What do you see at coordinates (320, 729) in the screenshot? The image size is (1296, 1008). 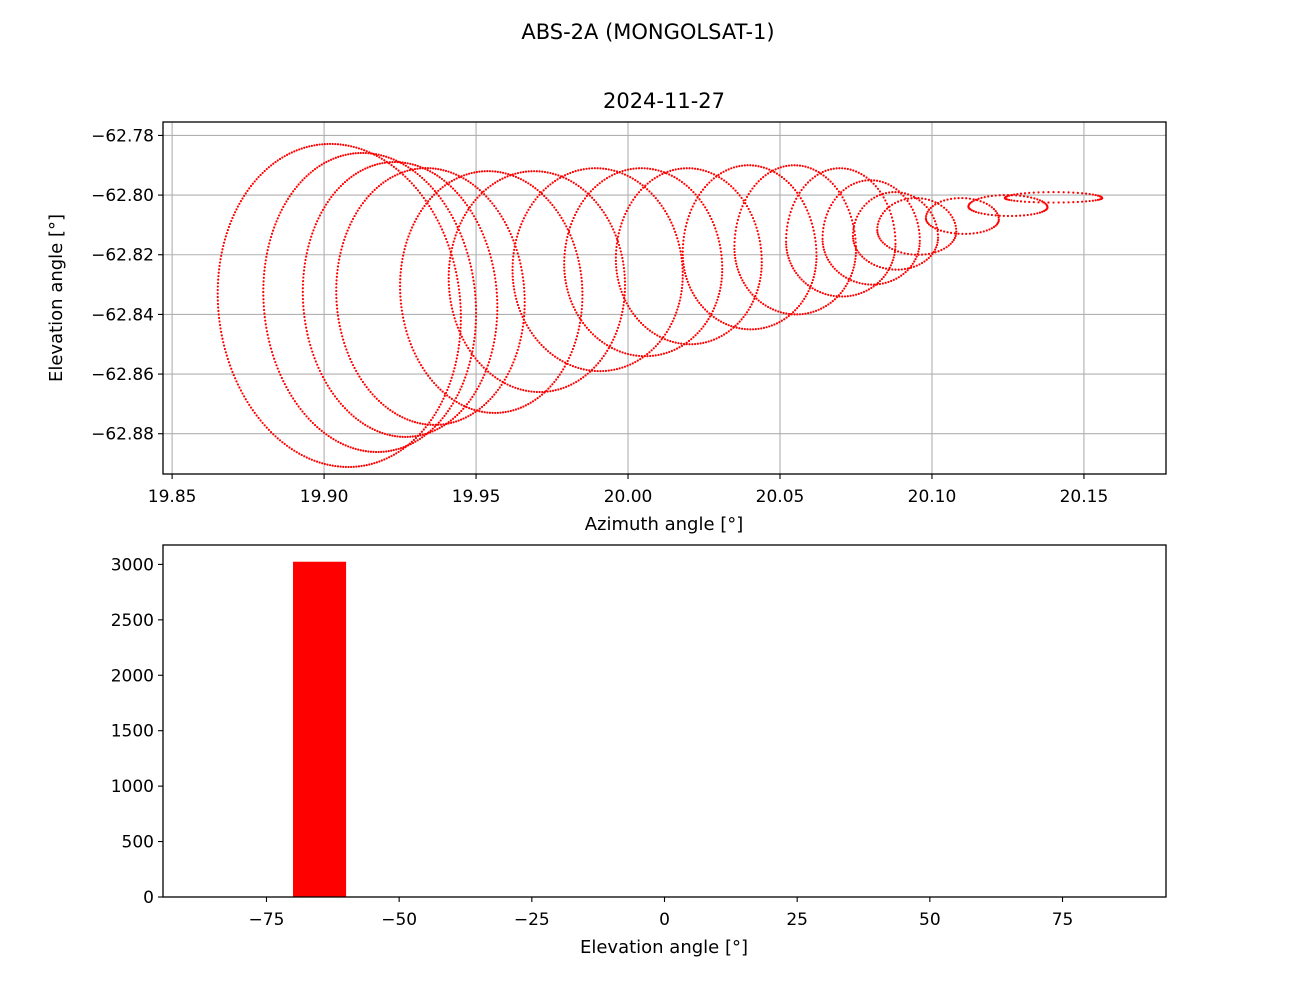 I see `histogram-bars` at bounding box center [320, 729].